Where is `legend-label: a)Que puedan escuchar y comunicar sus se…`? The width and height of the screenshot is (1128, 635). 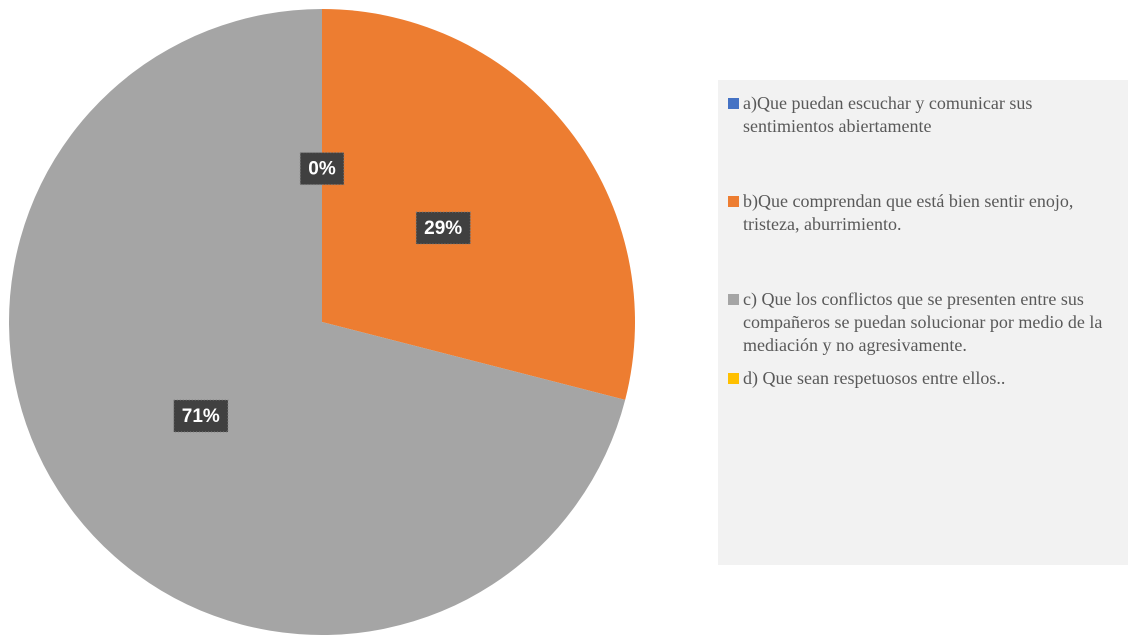
legend-label: a)Que puedan escuchar y comunicar sus se… is located at coordinates (888, 114).